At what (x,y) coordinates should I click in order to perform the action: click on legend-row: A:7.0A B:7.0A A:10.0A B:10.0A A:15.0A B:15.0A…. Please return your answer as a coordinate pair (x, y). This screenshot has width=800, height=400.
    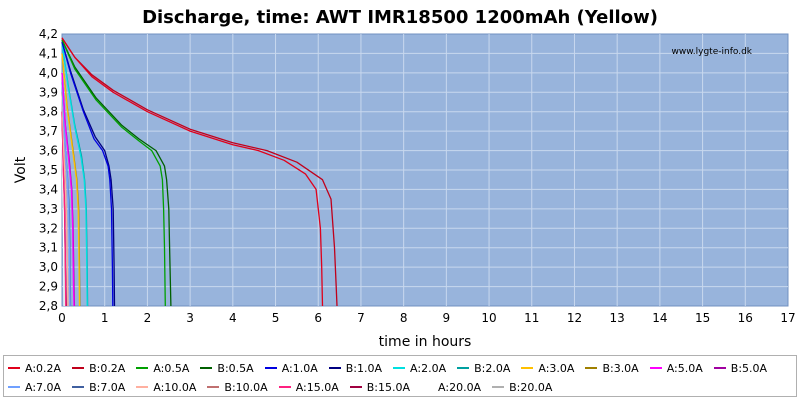
    Looking at the image, I should click on (285, 387).